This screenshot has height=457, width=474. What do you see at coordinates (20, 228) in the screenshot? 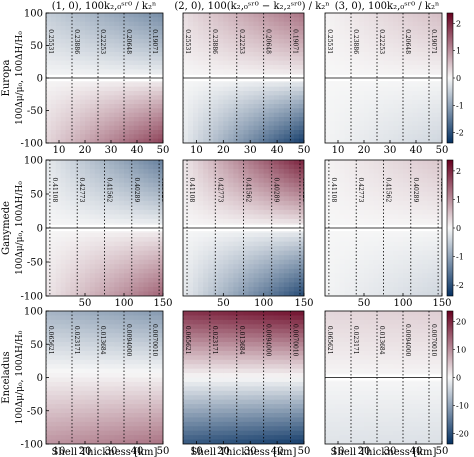
I see `row-axis-label: 100Δμ/μ₀, 100ΔH/H₀` at bounding box center [20, 228].